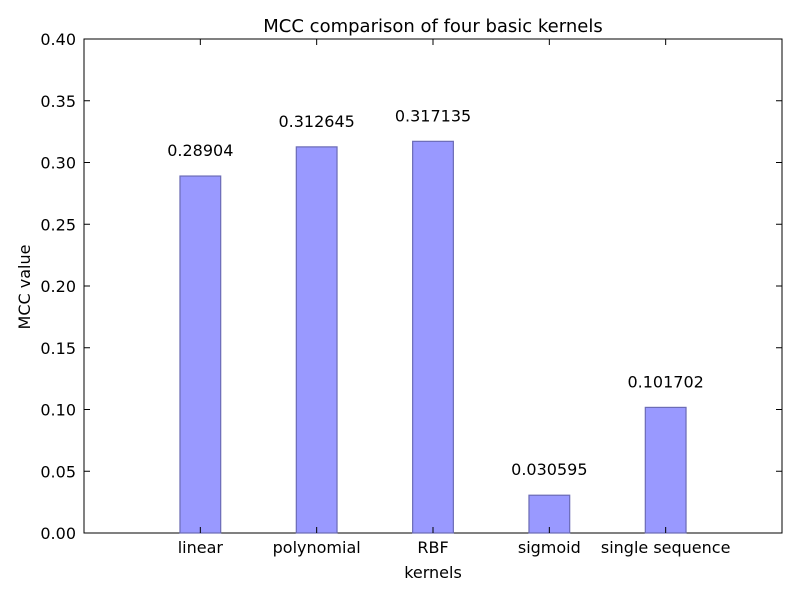  What do you see at coordinates (665, 381) in the screenshot?
I see `data-label: 0.101702` at bounding box center [665, 381].